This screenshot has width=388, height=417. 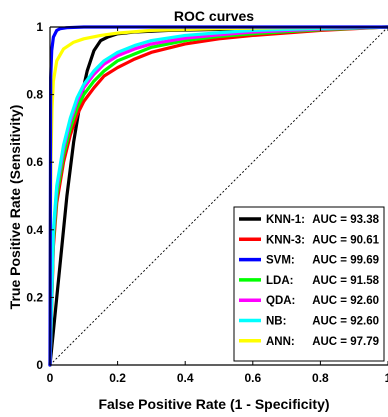 What do you see at coordinates (117, 378) in the screenshot?
I see `x-tick-label: 0.2` at bounding box center [117, 378].